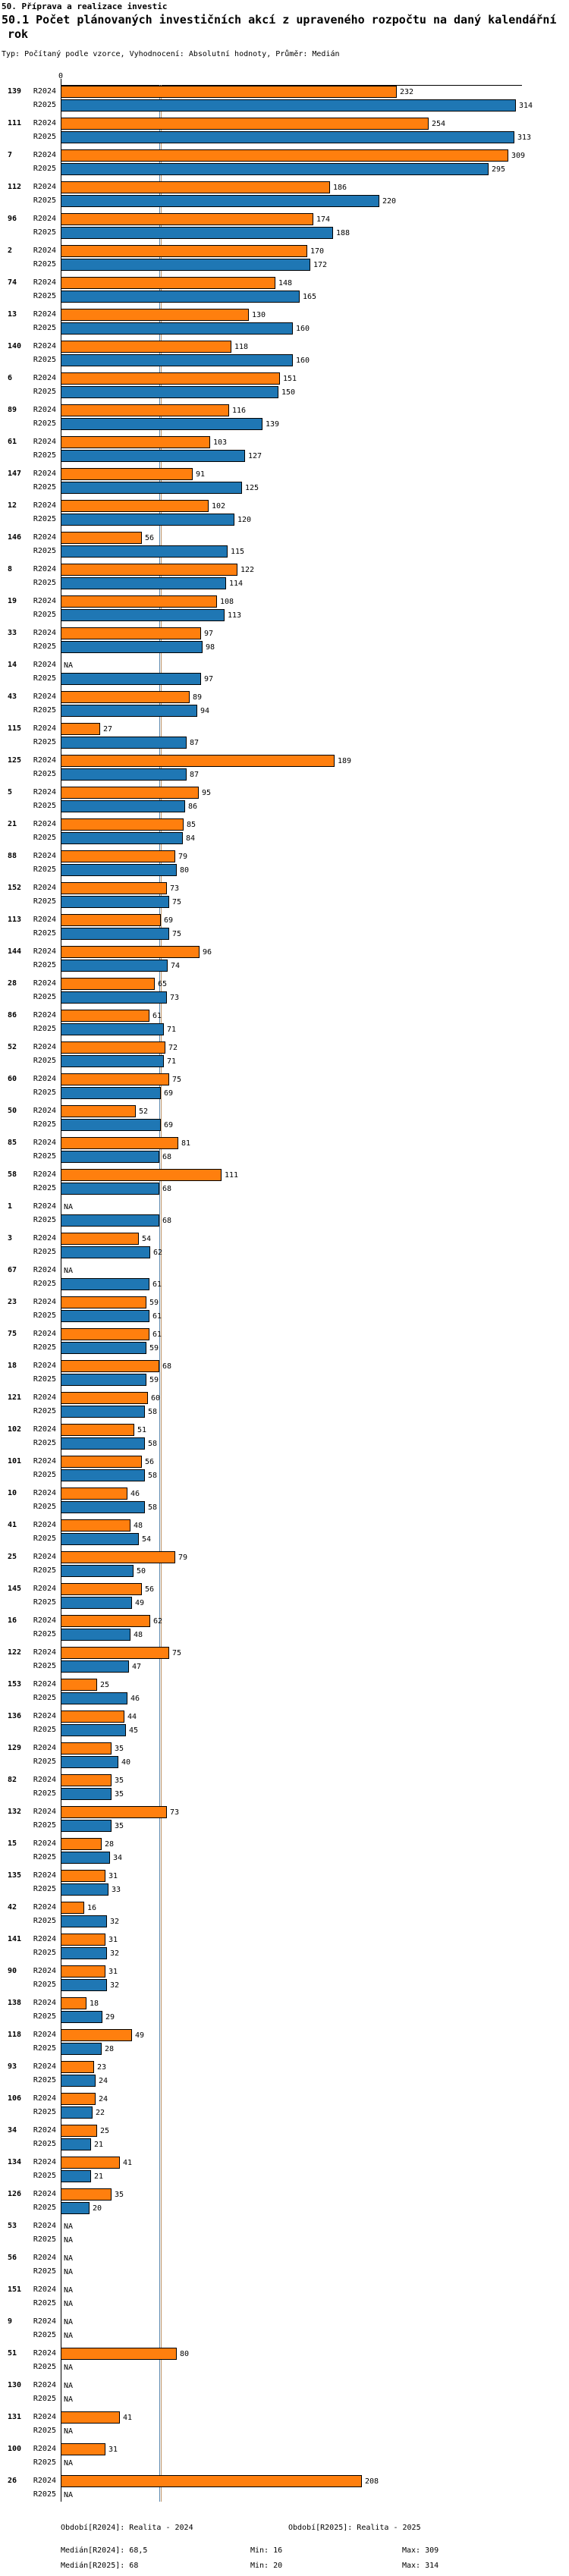 The height and width of the screenshot is (2576, 569). Describe the element at coordinates (266, 2550) in the screenshot. I see `stat-min-r2024: Min: 16` at that location.